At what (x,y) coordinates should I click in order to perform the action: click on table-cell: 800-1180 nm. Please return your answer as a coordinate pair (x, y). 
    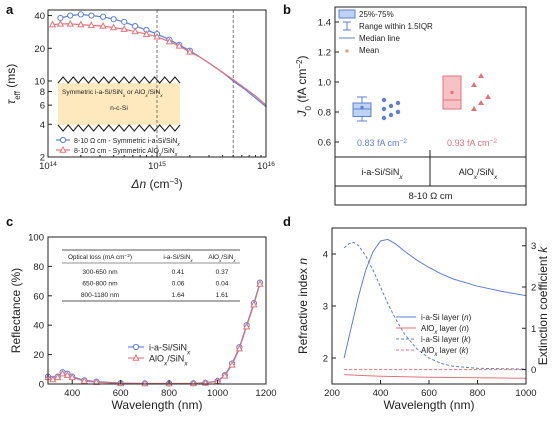
    Looking at the image, I should click on (100, 295).